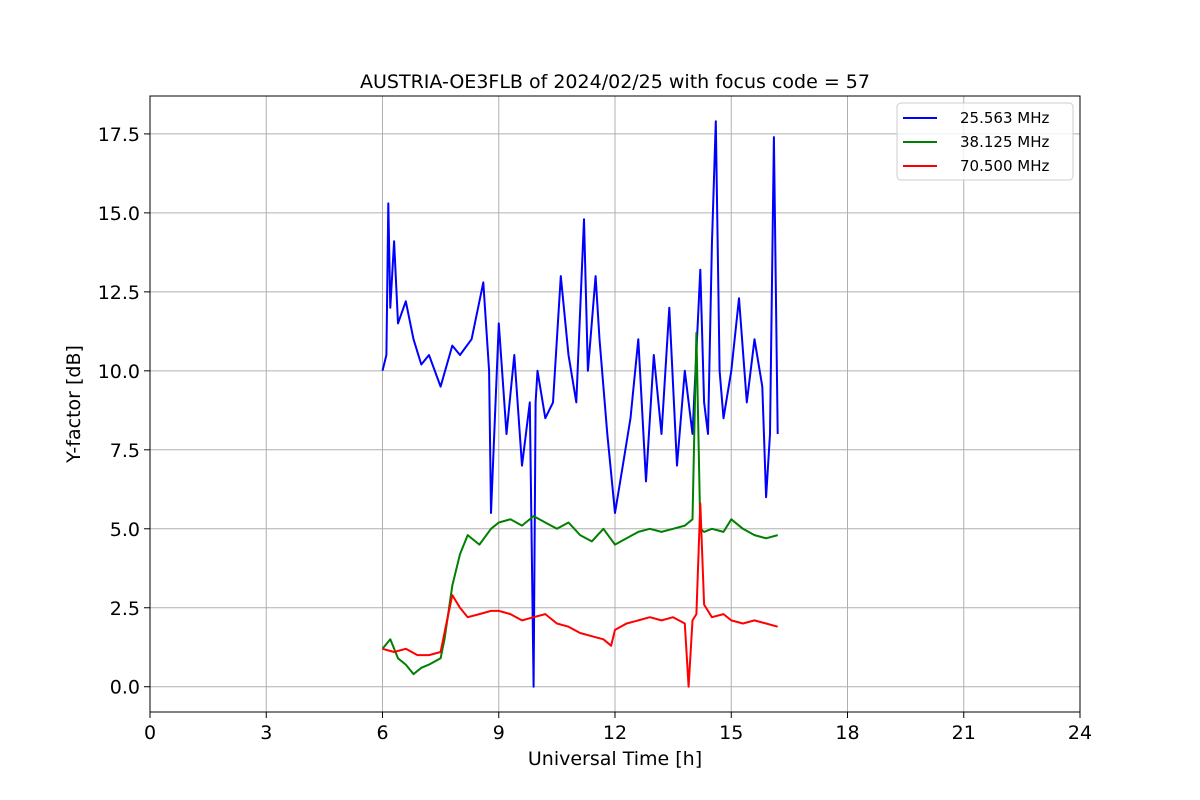  I want to click on x-tick-label: 15, so click(731, 733).